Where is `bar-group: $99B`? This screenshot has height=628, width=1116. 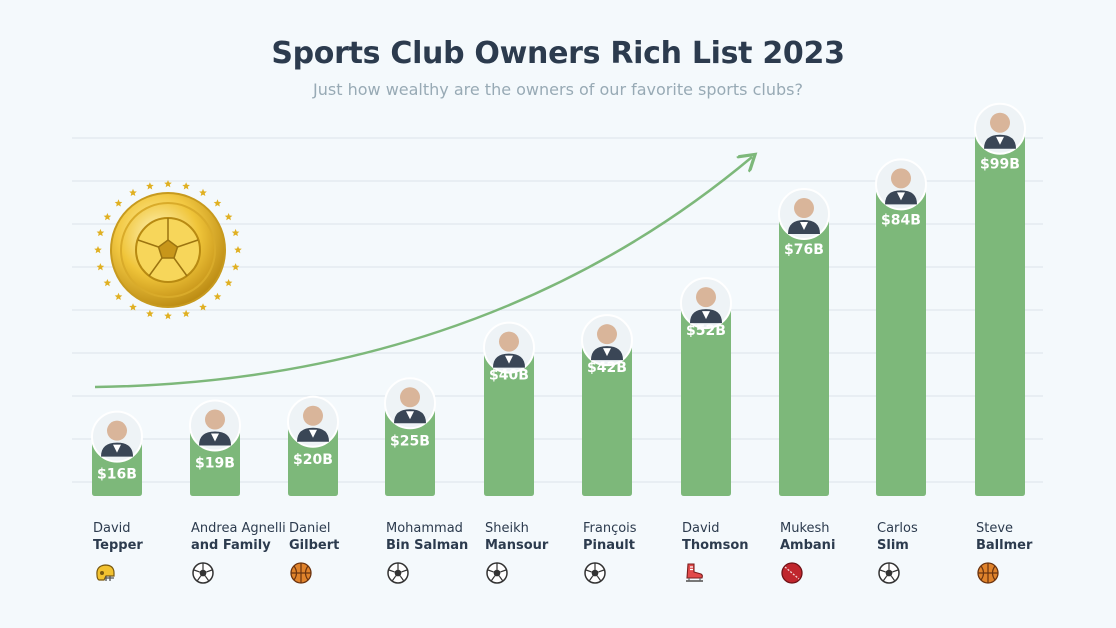
bar-group: $99B is located at coordinates (1000, 299).